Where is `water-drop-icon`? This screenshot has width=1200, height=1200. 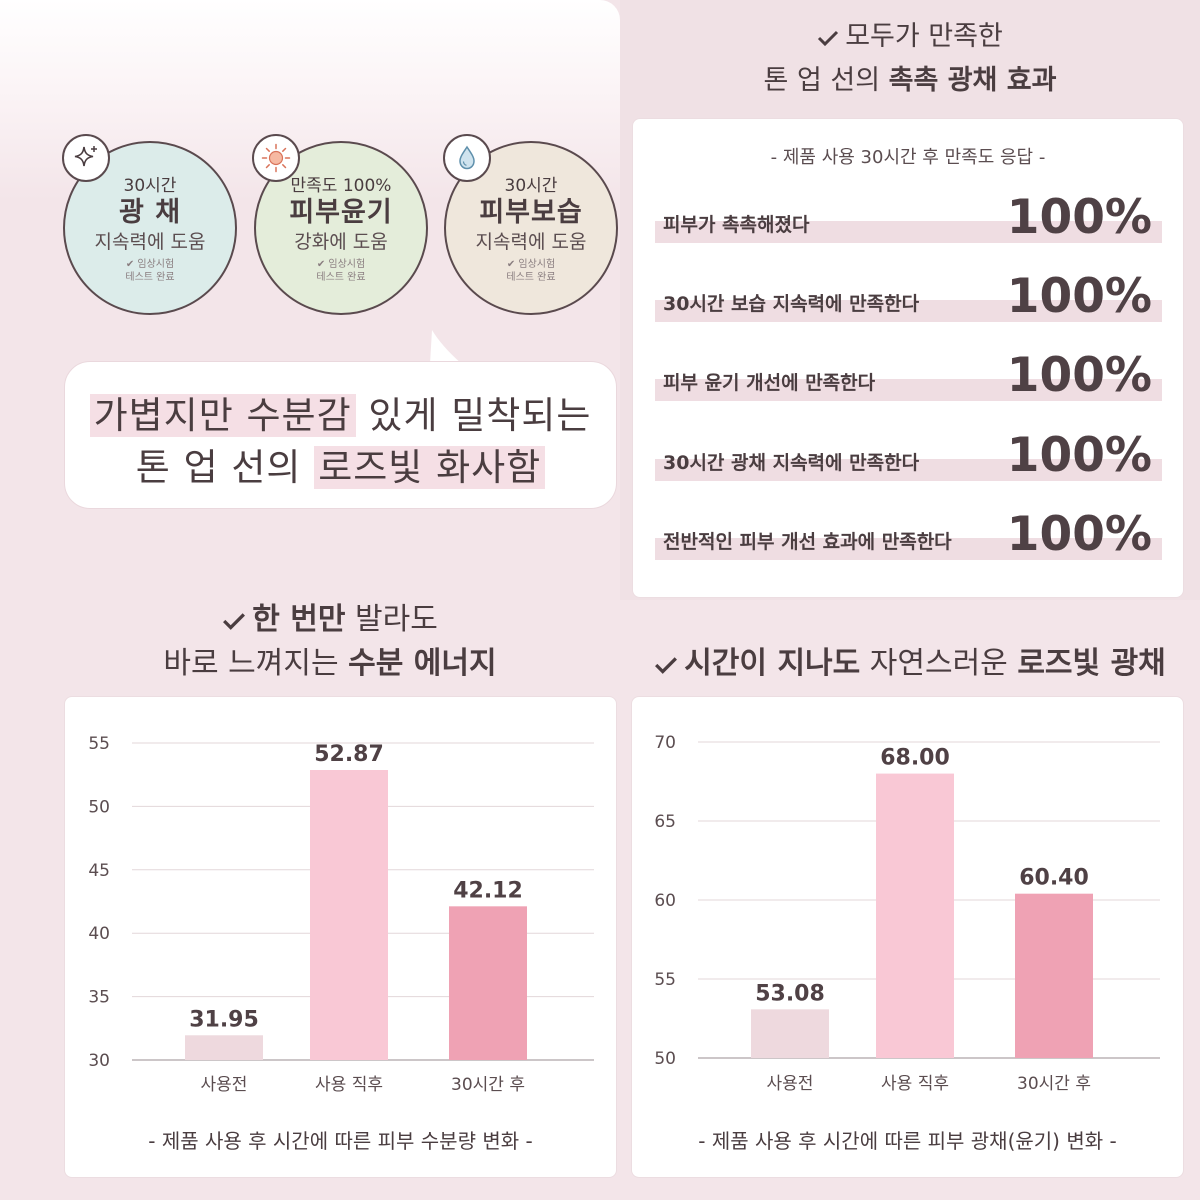
water-drop-icon is located at coordinates (467, 158).